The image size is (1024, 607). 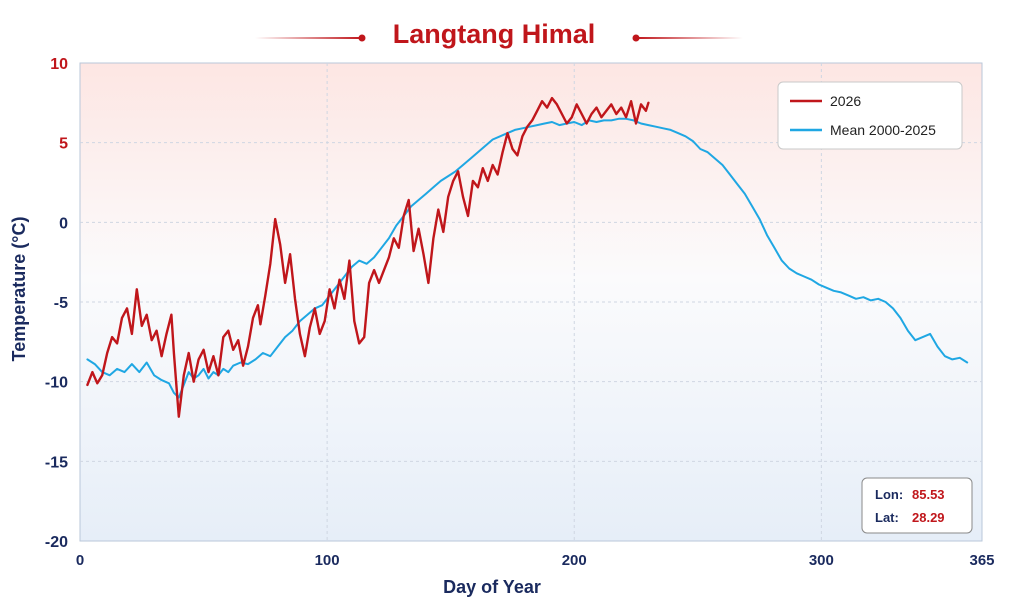 What do you see at coordinates (80, 560) in the screenshot?
I see `x-tick-label: 0` at bounding box center [80, 560].